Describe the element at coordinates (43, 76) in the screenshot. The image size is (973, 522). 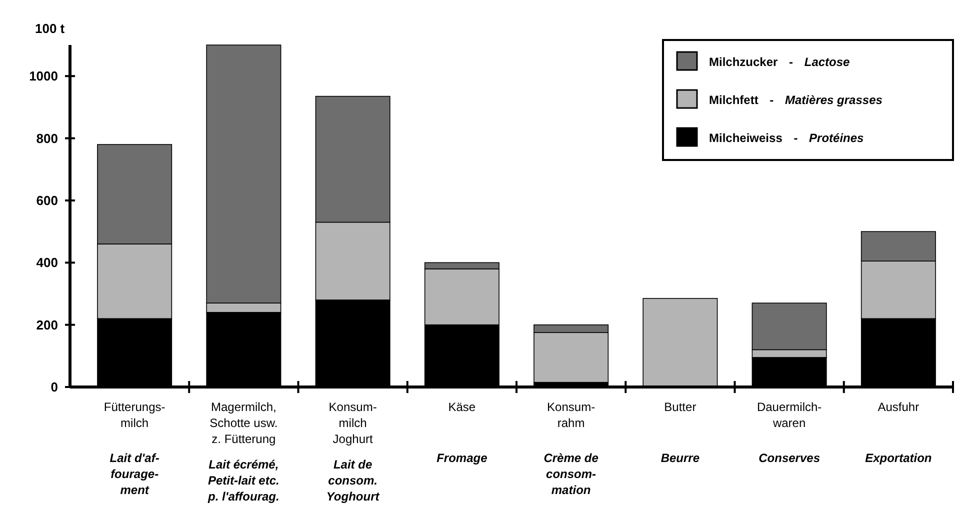
I see `y-tick-label: 1000` at that location.